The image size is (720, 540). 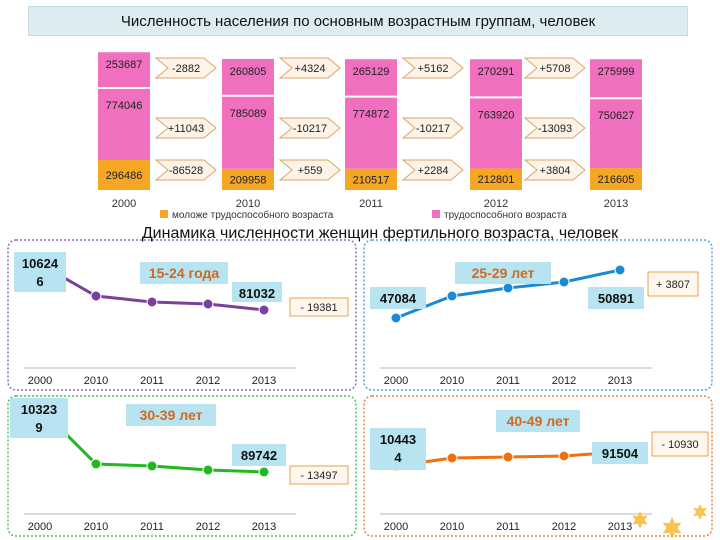 I want to click on panel-title-box, so click(x=538, y=421).